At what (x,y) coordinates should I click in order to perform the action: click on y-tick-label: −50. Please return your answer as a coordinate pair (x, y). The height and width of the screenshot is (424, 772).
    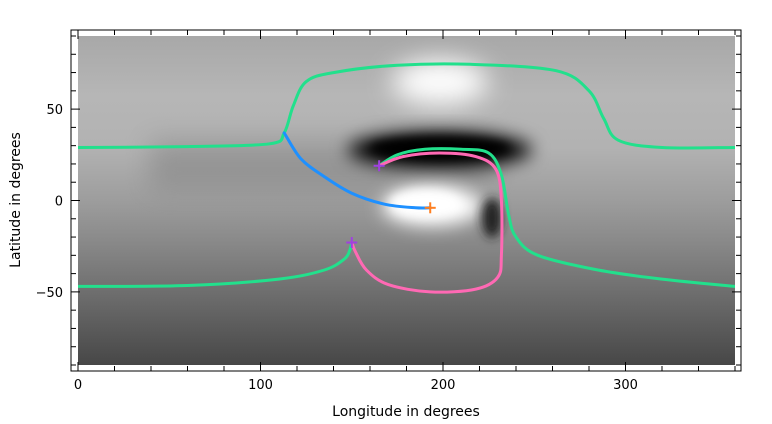
    Looking at the image, I should click on (49, 293).